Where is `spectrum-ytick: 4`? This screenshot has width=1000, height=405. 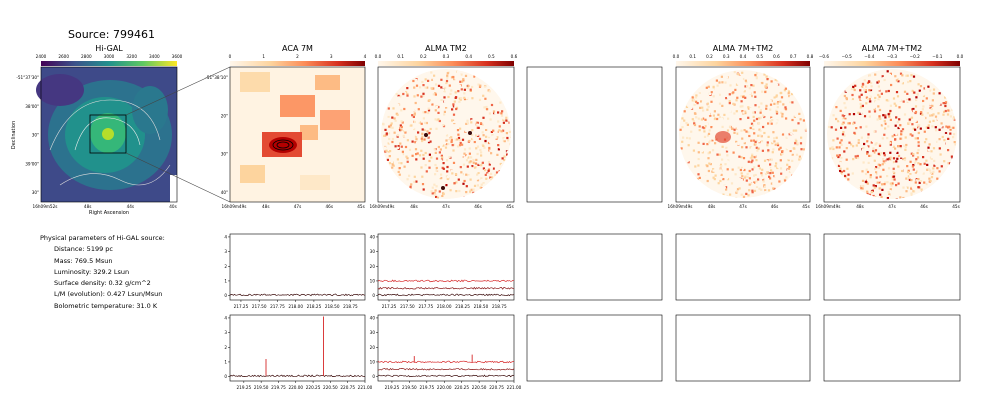 spectrum-ytick: 4 is located at coordinates (225, 236).